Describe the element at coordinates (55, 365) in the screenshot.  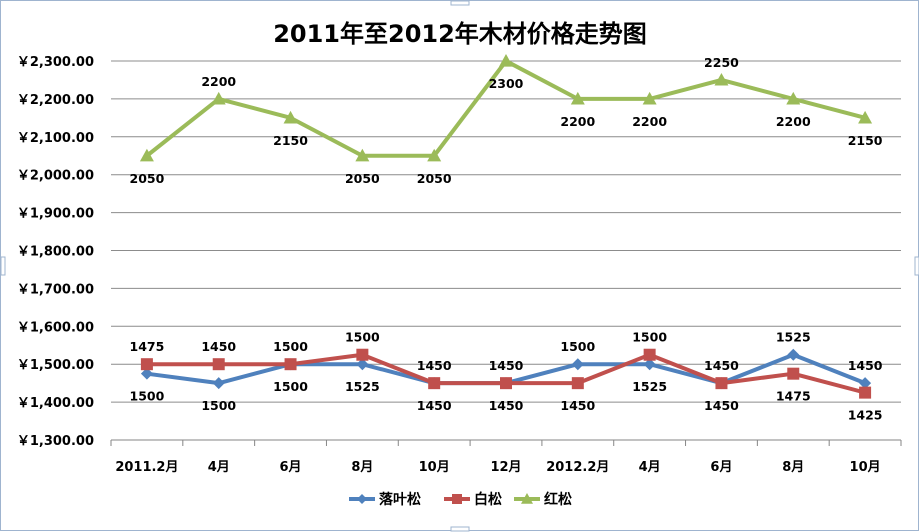
I see `y-tick-label: ￥1,500.00` at that location.